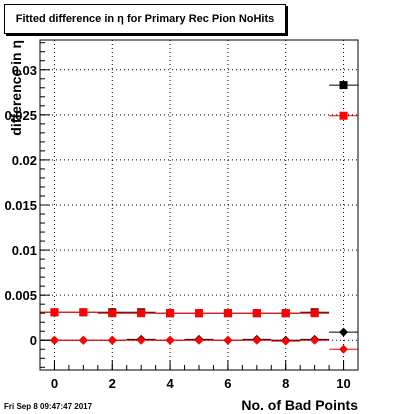  I want to click on x-tick-label: 6, so click(227, 383).